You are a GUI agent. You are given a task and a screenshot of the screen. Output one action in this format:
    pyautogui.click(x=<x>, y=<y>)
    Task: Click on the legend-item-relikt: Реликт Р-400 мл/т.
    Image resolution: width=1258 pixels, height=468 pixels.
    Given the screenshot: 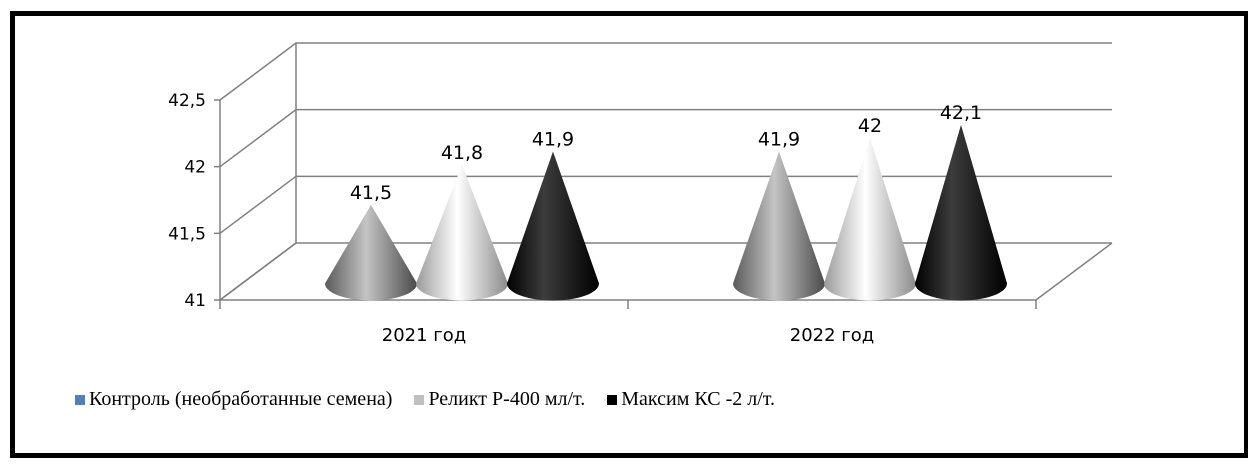 What is the action you would take?
    pyautogui.click(x=499, y=399)
    